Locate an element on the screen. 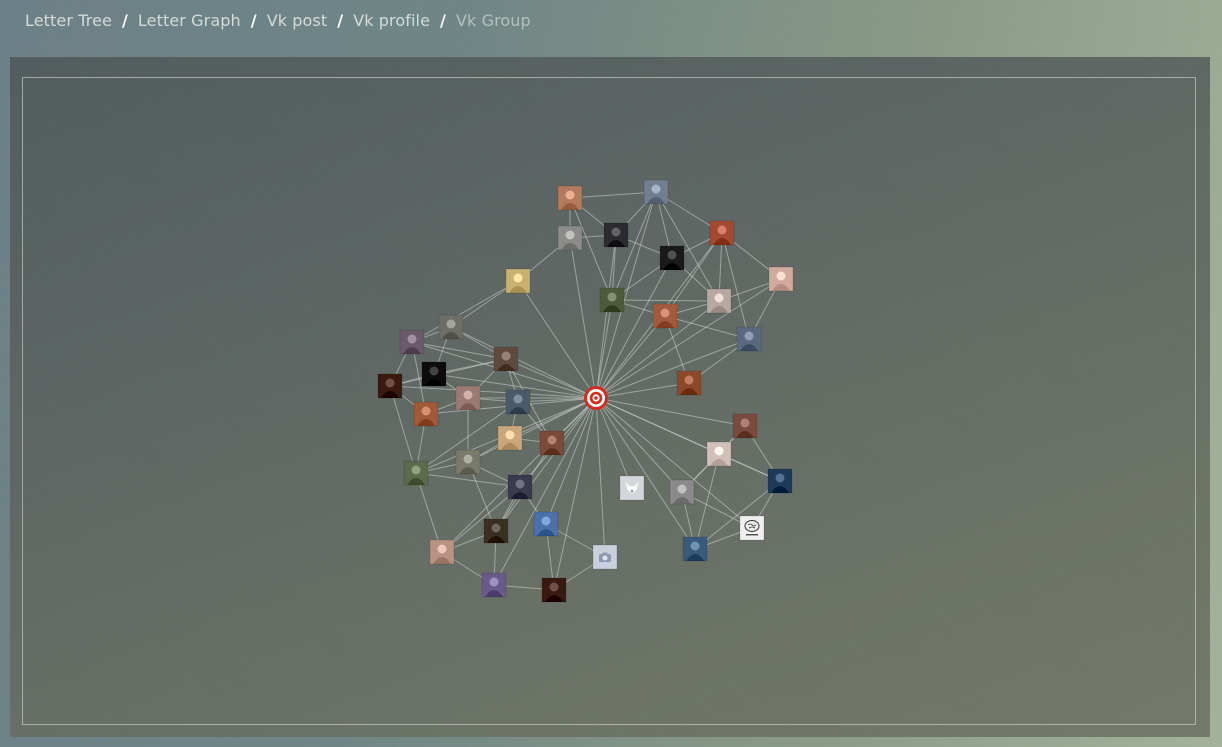 This screenshot has width=1222, height=747. breadcrumb-letter-graph: Letter Graph is located at coordinates (189, 20).